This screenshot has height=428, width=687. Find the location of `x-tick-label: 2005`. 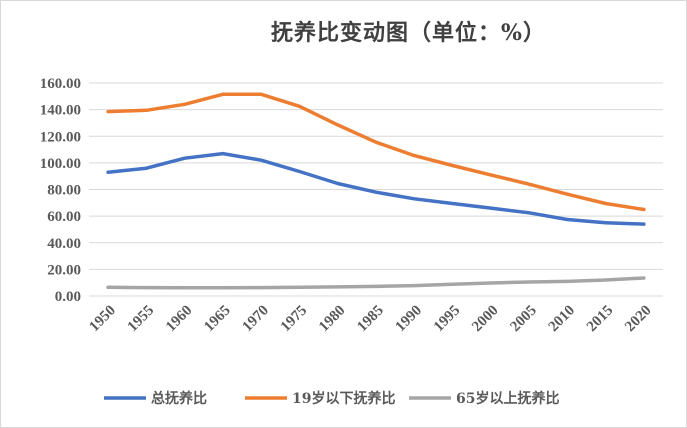

x-tick-label: 2005 is located at coordinates (523, 319).